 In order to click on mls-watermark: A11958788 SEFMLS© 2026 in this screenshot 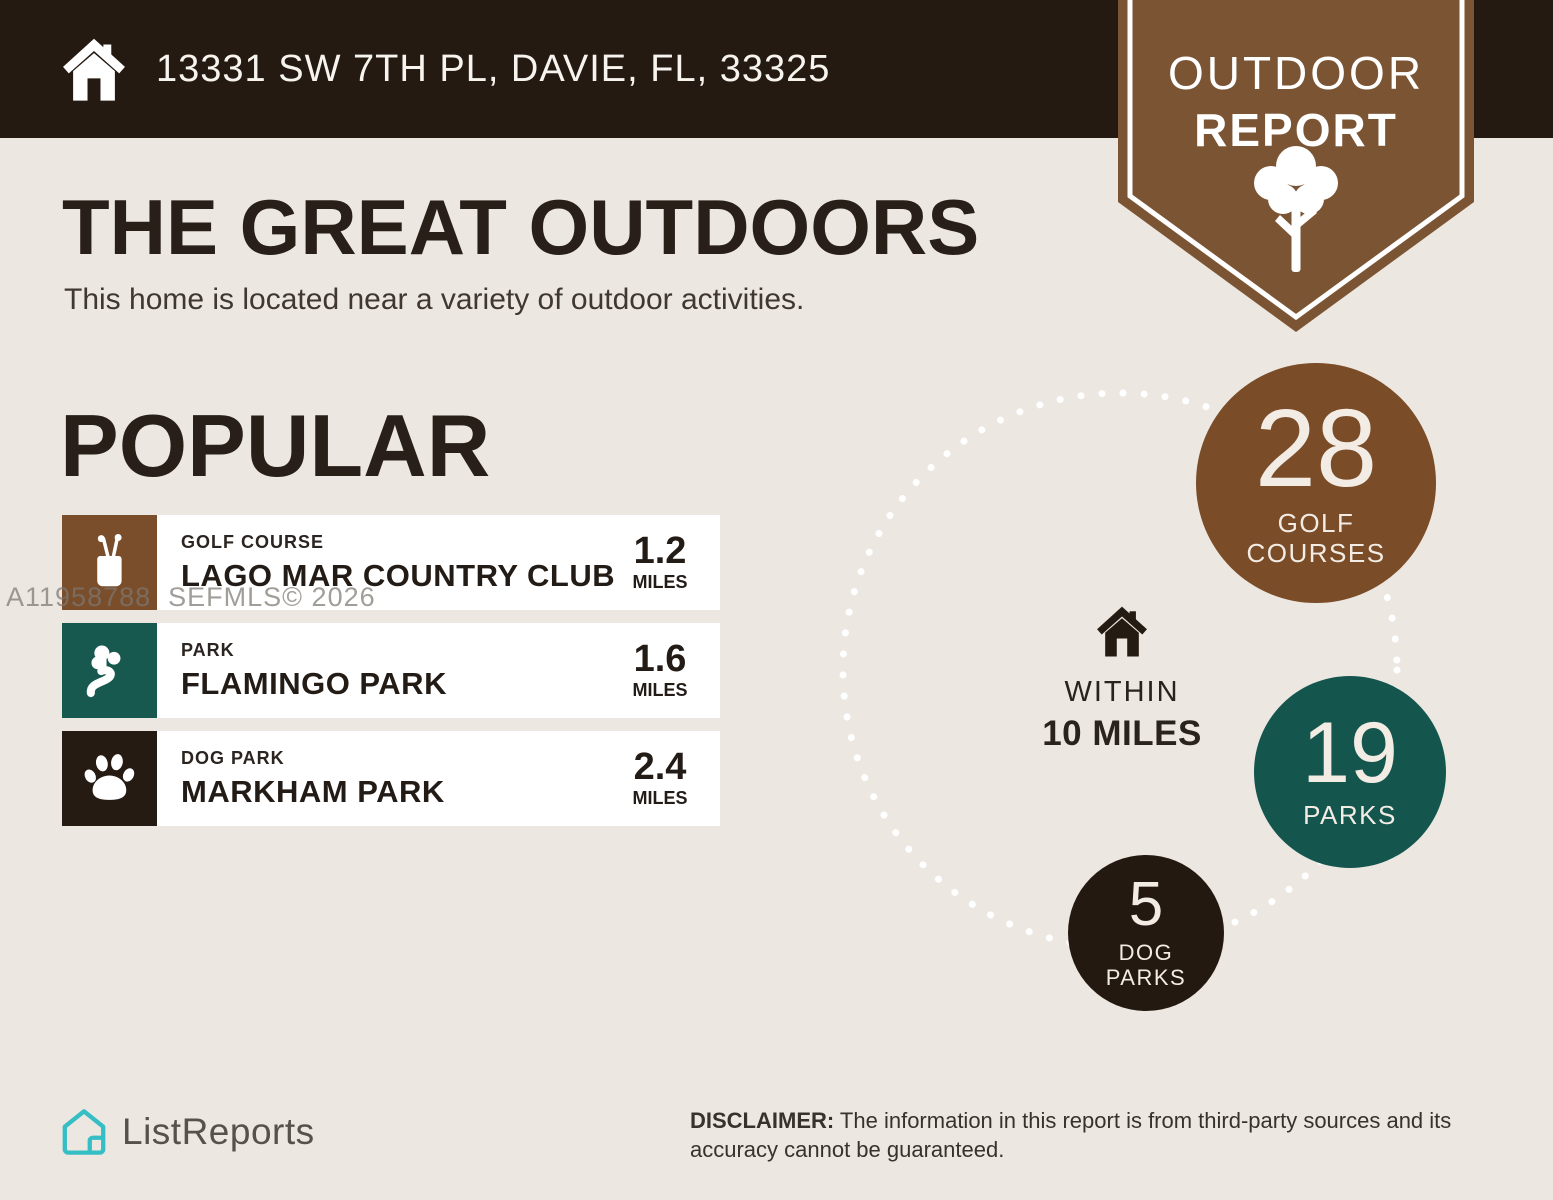, I will do `click(191, 597)`.